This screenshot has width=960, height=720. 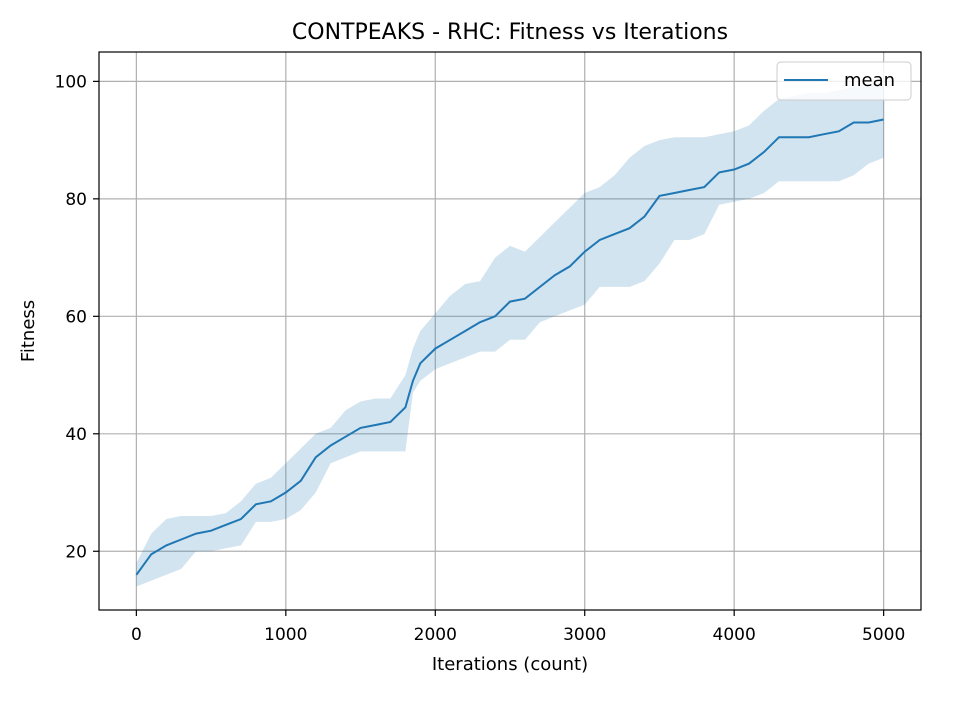 What do you see at coordinates (435, 635) in the screenshot?
I see `x-tick-label: 2000` at bounding box center [435, 635].